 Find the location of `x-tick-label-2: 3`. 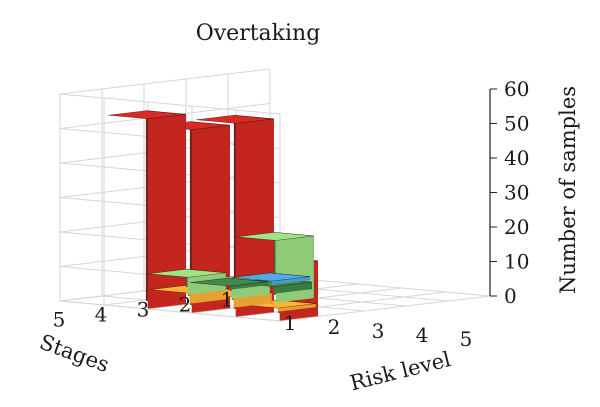

x-tick-label-2: 3 is located at coordinates (378, 331).